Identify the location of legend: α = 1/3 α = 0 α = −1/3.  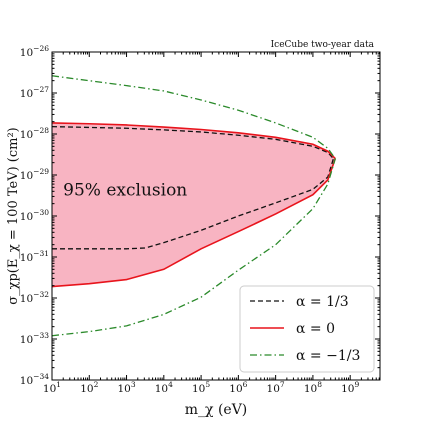
(307, 329).